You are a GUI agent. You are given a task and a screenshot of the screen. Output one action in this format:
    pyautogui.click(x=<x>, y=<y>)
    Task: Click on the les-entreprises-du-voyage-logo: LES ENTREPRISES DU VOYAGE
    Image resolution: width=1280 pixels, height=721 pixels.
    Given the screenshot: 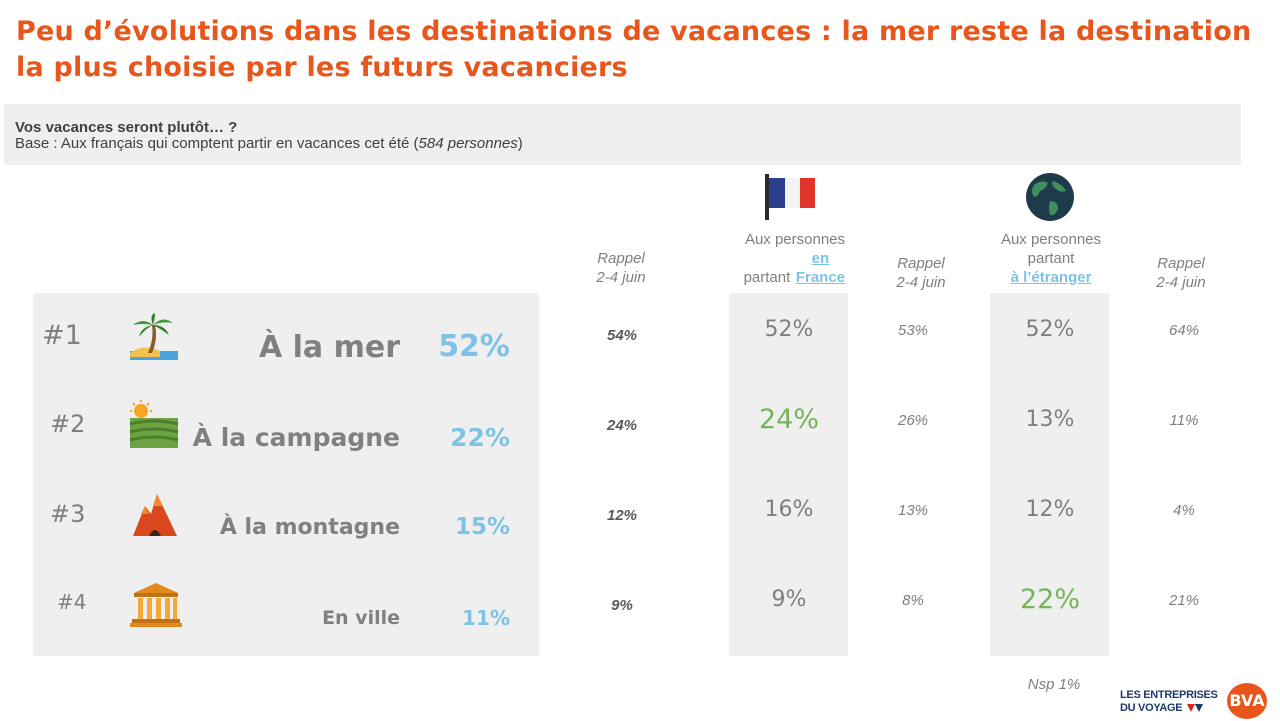 What is the action you would take?
    pyautogui.click(x=1169, y=701)
    